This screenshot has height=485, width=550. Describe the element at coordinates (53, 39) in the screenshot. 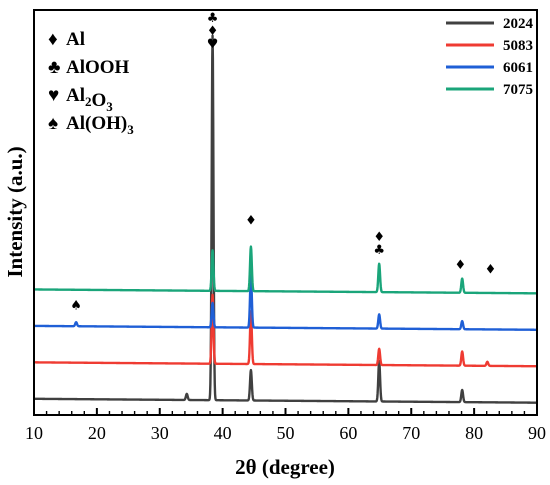

I see `phase-legend-symbol: ♦` at that location.